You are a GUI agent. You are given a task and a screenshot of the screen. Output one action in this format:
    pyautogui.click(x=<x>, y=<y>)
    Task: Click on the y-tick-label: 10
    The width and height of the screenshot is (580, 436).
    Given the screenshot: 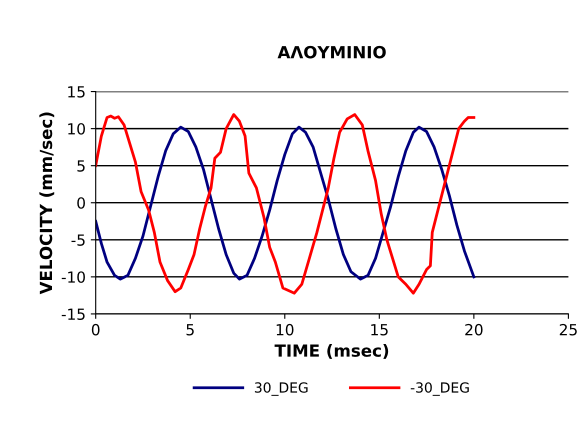 What is the action you would take?
    pyautogui.click(x=76, y=129)
    